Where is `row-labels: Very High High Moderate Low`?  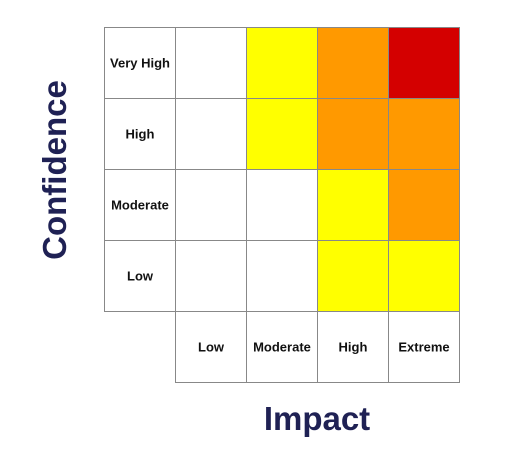
row-labels: Very High High Moderate Low is located at coordinates (140, 169).